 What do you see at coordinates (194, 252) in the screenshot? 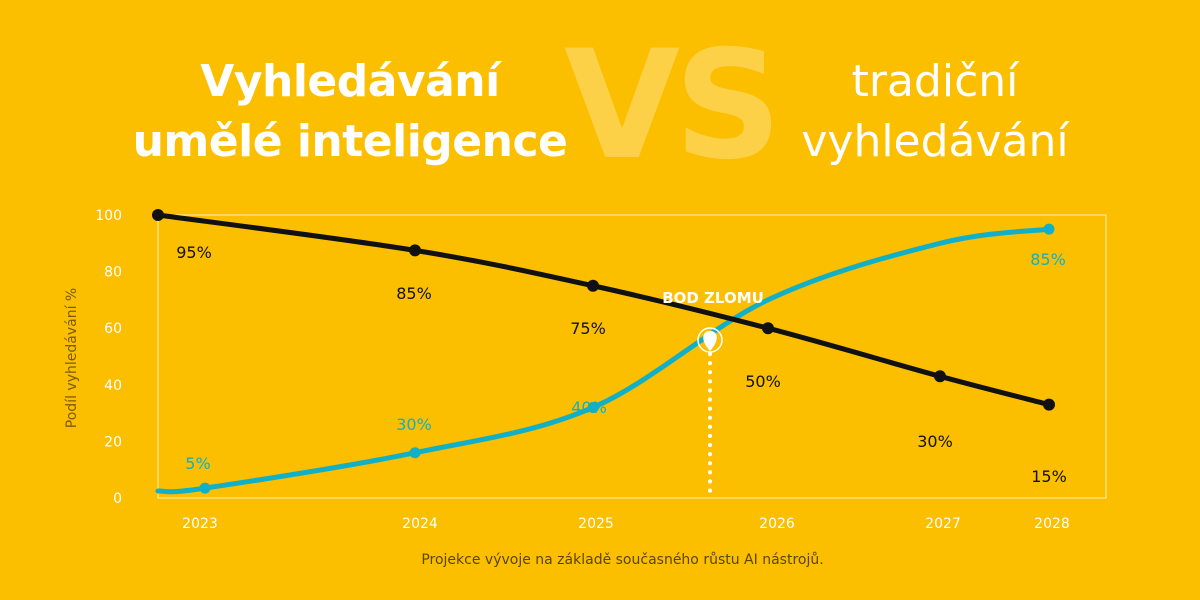
I see `data-label-traditional: 95%` at bounding box center [194, 252].